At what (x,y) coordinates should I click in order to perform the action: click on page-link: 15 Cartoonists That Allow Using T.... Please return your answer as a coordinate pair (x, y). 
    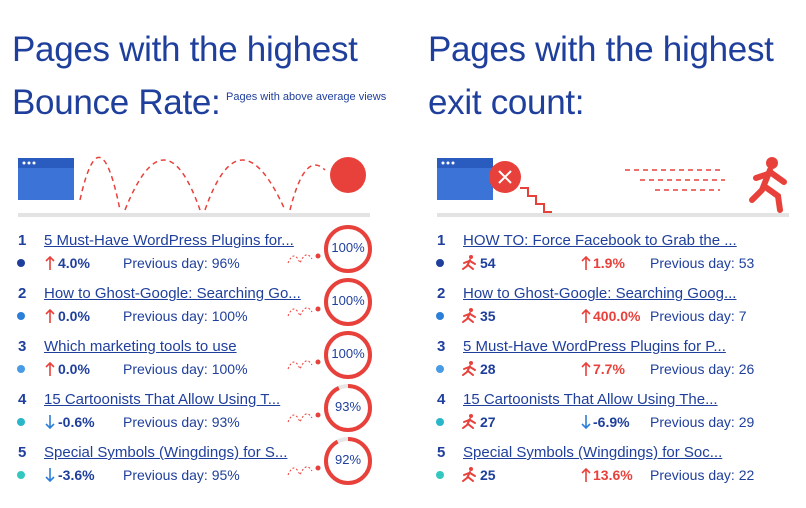
    Looking at the image, I should click on (162, 399).